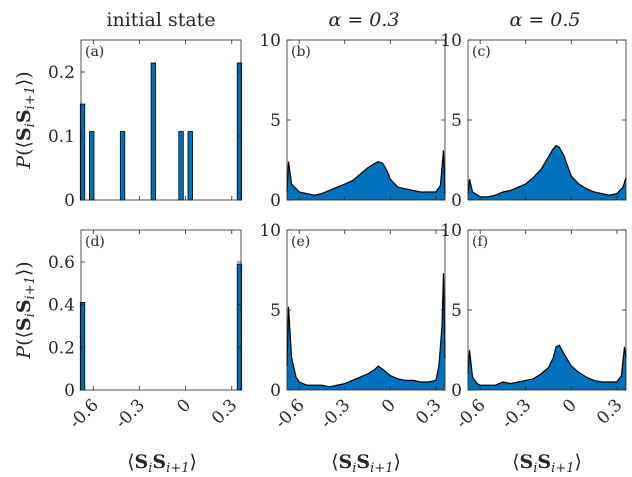 The width and height of the screenshot is (632, 477). I want to click on svg-text: ⟨SiSi+1⟩, so click(547, 463).